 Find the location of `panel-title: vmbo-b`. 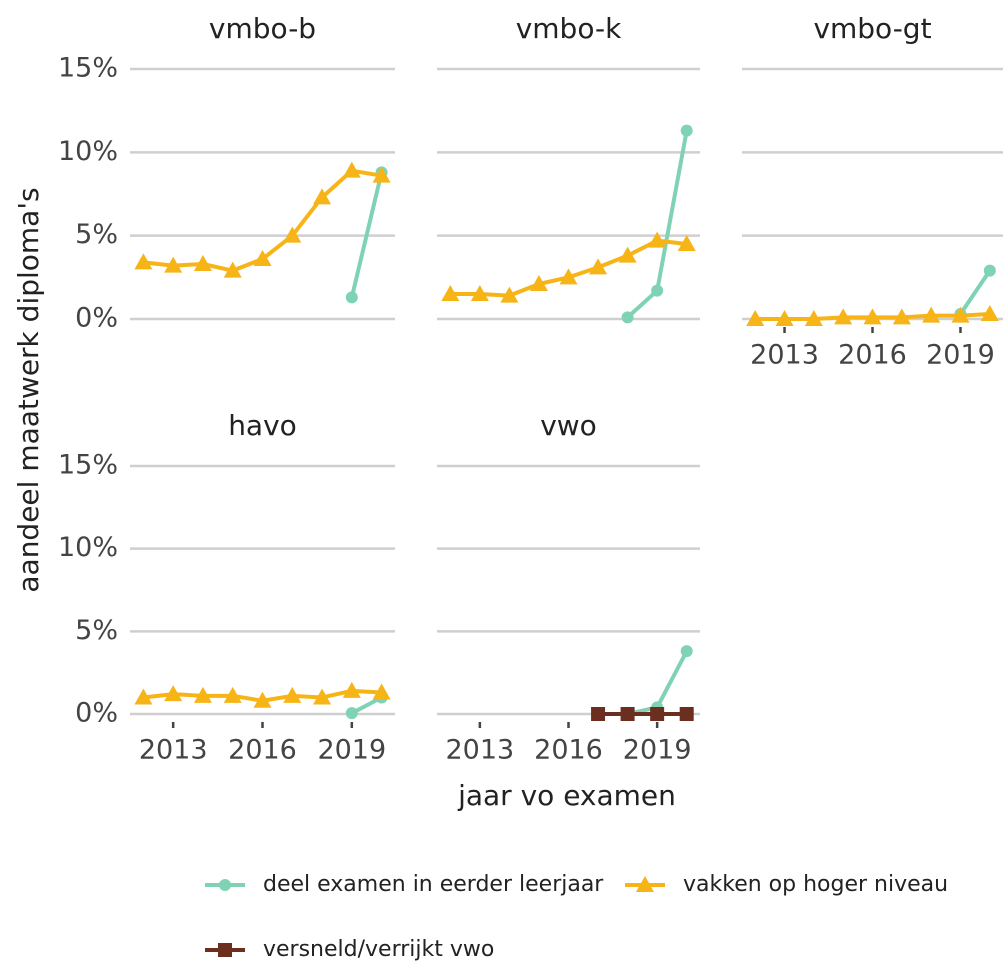

panel-title: vmbo-b is located at coordinates (262, 28).